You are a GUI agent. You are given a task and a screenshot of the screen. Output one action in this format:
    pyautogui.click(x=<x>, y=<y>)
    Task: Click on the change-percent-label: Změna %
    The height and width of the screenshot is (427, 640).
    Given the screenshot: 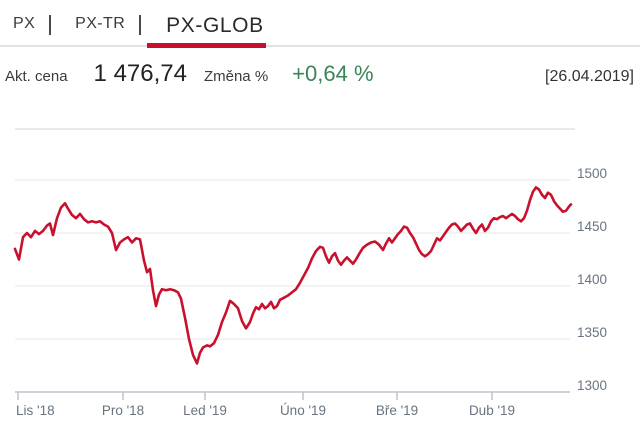 What is the action you would take?
    pyautogui.click(x=236, y=76)
    